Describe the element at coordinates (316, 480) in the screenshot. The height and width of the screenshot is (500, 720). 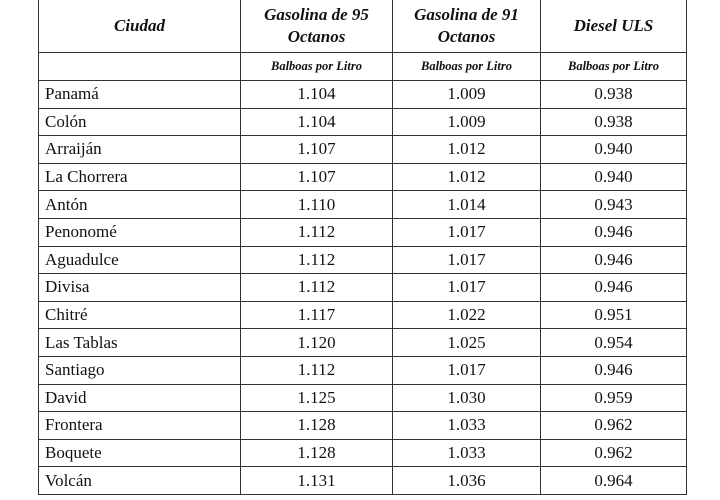
I see `price-cell: 1.131` at that location.